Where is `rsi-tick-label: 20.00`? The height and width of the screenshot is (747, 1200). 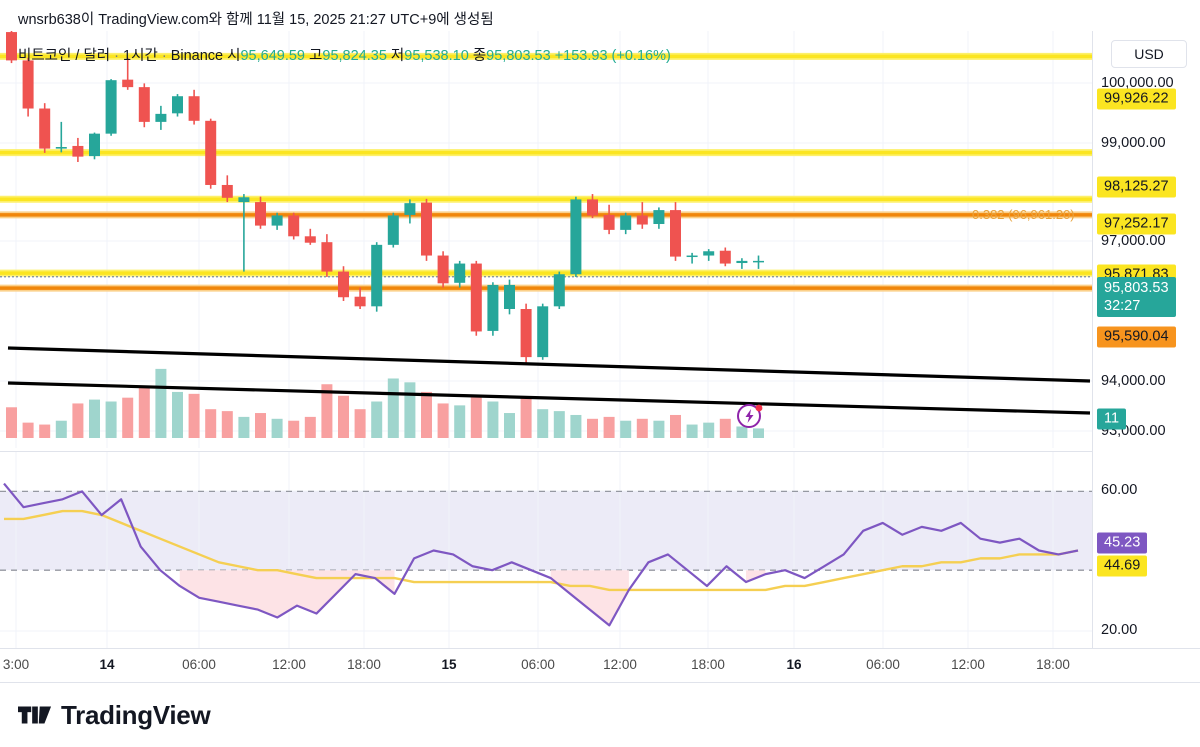
rsi-tick-label: 20.00 is located at coordinates (1119, 630).